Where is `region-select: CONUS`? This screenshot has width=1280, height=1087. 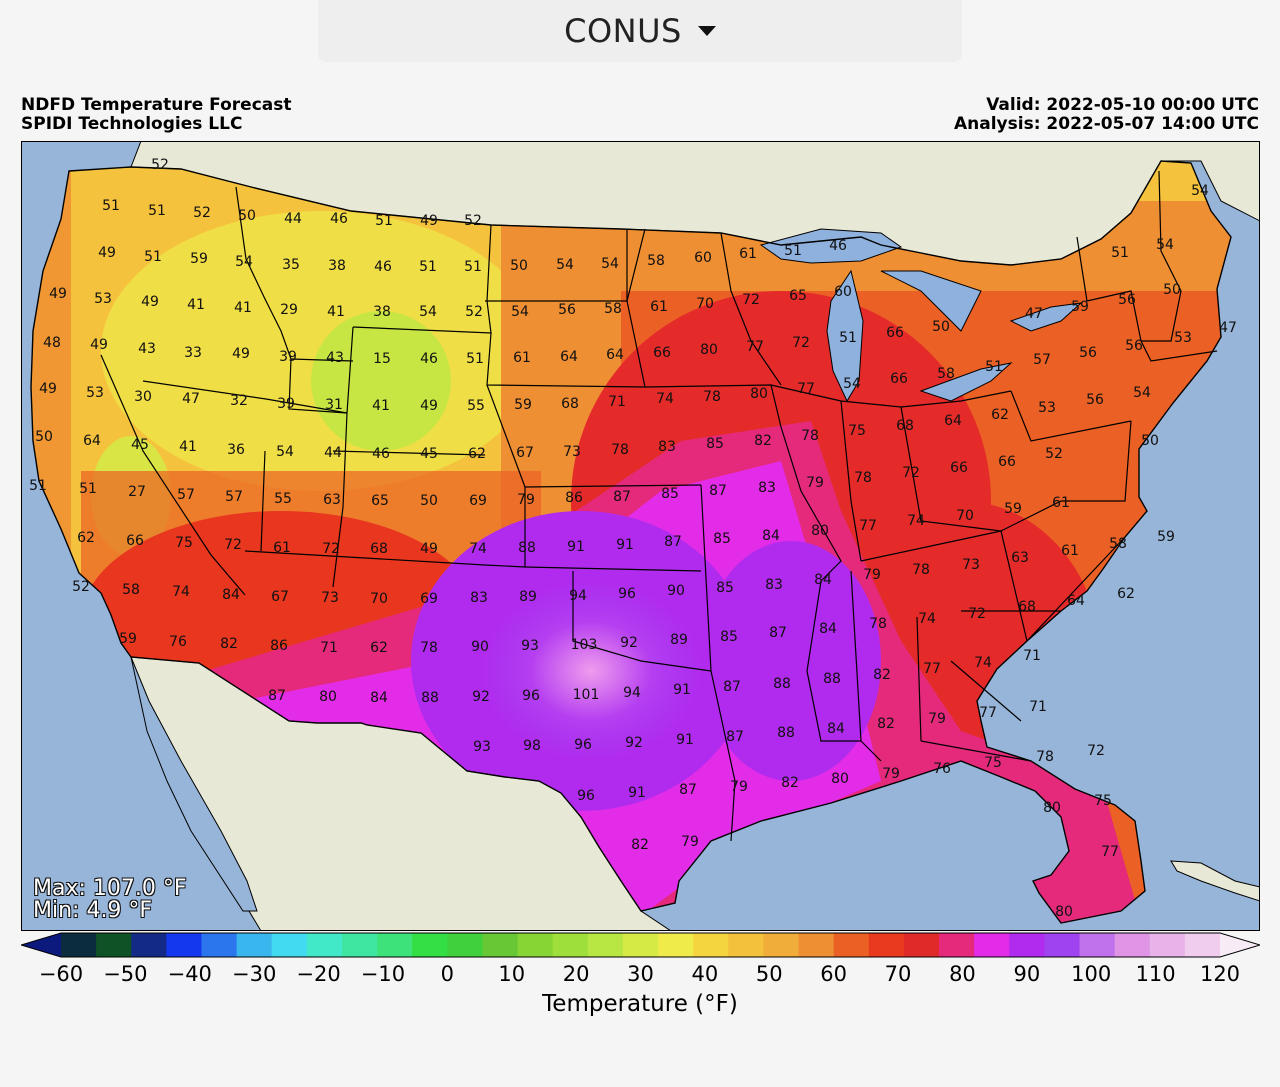 region-select: CONUS is located at coordinates (640, 31).